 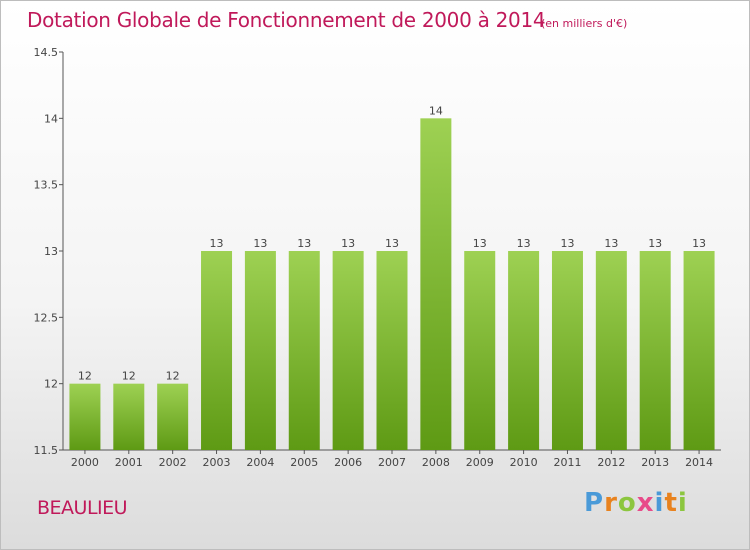 I want to click on x-tick-label: 2010, so click(x=524, y=462).